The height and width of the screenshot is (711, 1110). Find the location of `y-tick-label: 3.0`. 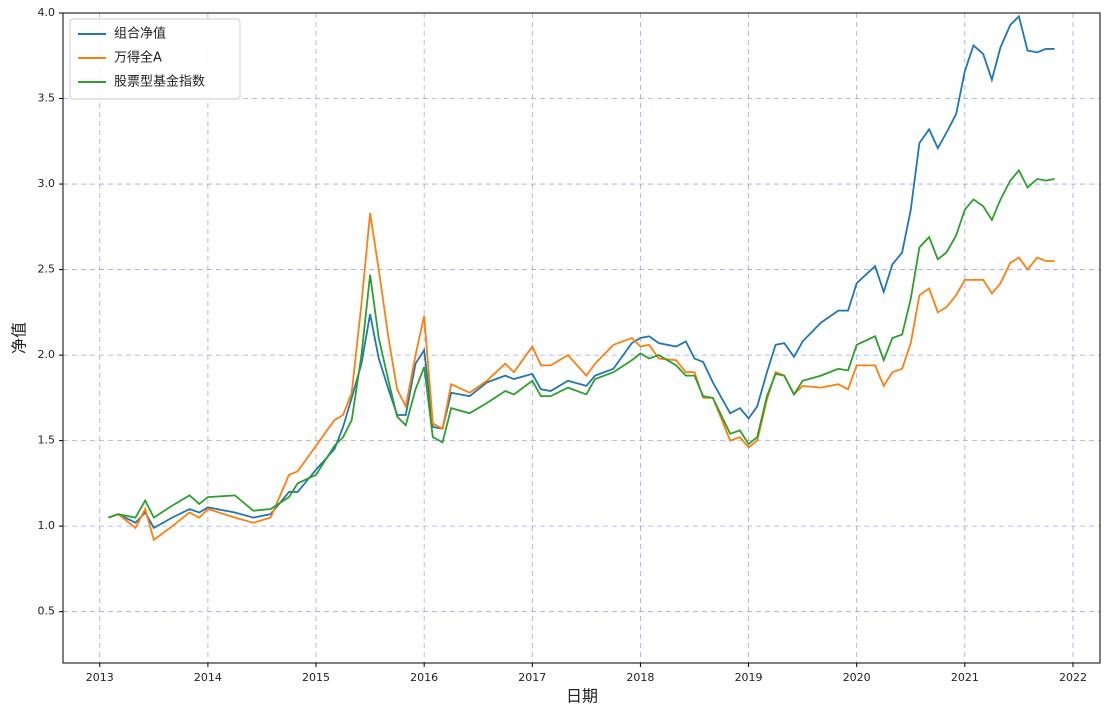

y-tick-label: 3.0 is located at coordinates (47, 183).